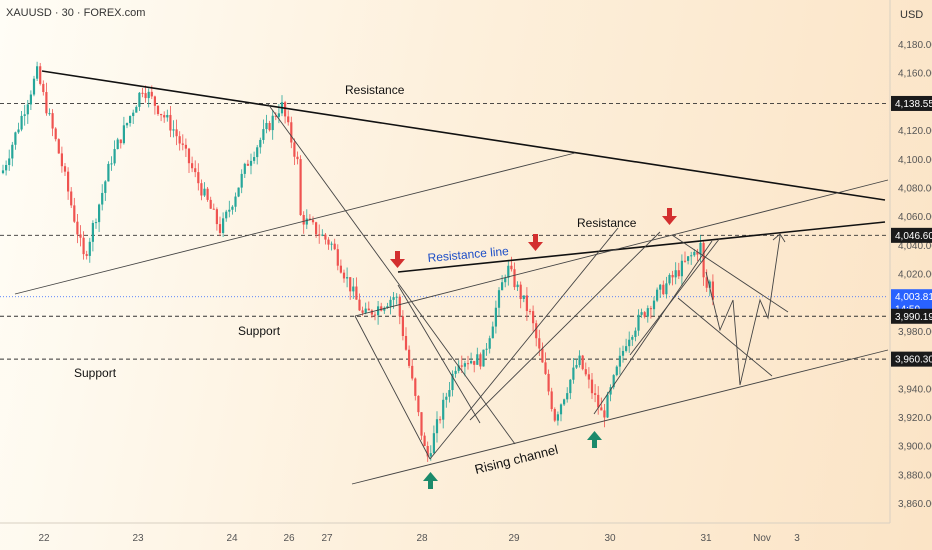 This screenshot has width=932, height=550. What do you see at coordinates (915, 389) in the screenshot?
I see `y-tick-label: 3,940.00` at bounding box center [915, 389].